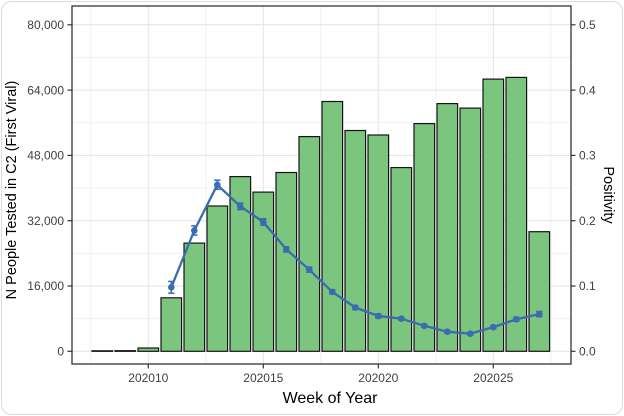 The image size is (624, 416). Describe the element at coordinates (45, 25) in the screenshot. I see `tick-label-left: 80,000` at that location.